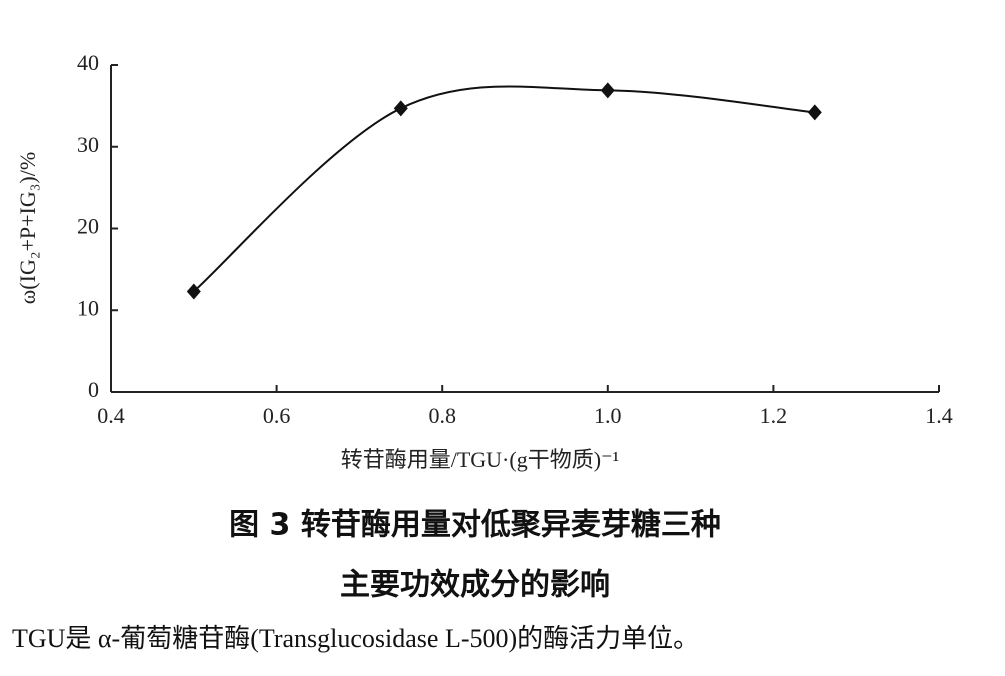 This screenshot has height=676, width=1005. Describe the element at coordinates (111, 415) in the screenshot. I see `x-tick-label: 0.4` at that location.